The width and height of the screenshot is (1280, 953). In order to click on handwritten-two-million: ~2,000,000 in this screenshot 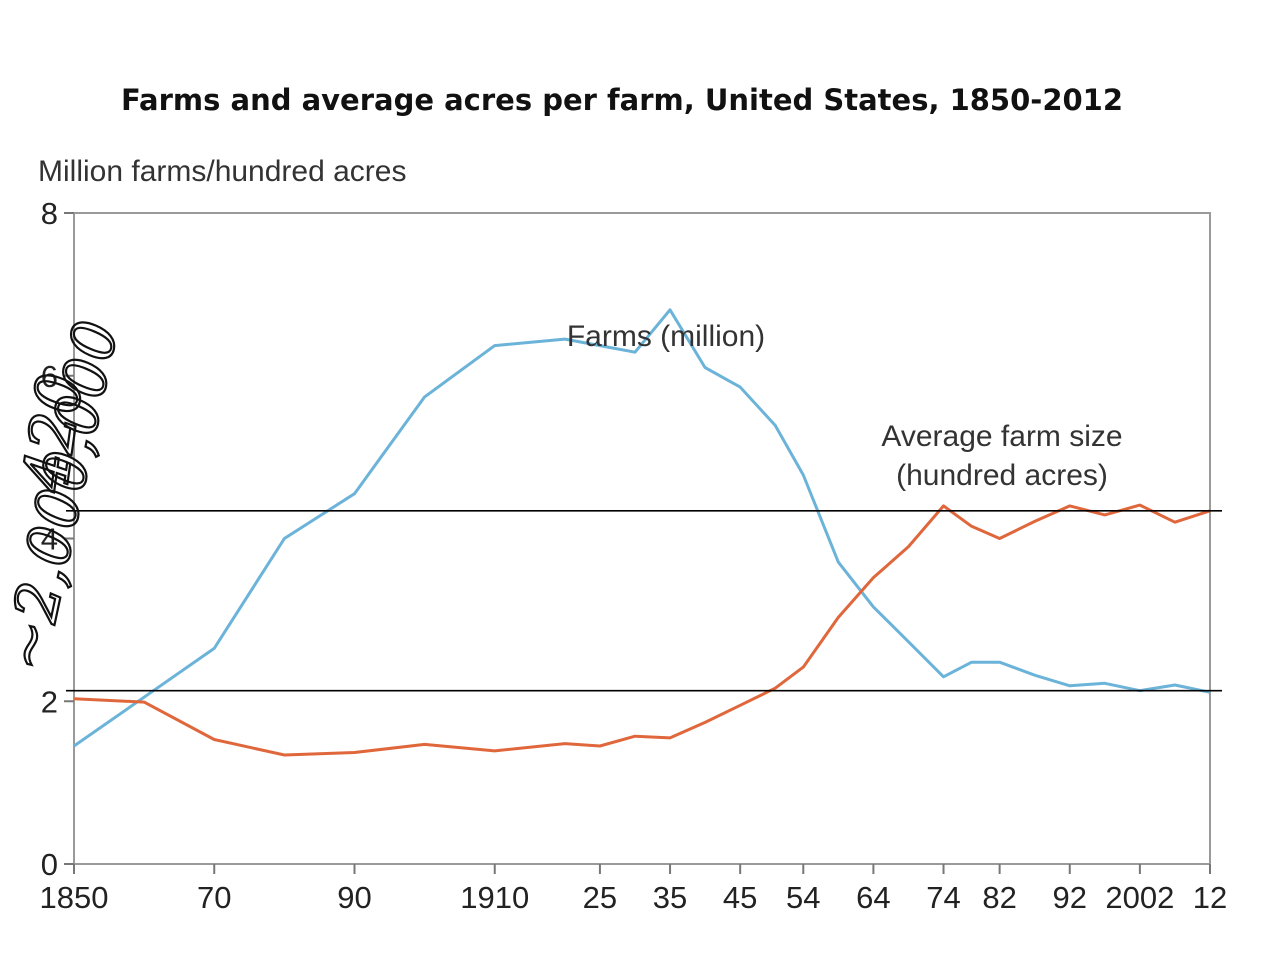, I will do `click(66, 496)`.